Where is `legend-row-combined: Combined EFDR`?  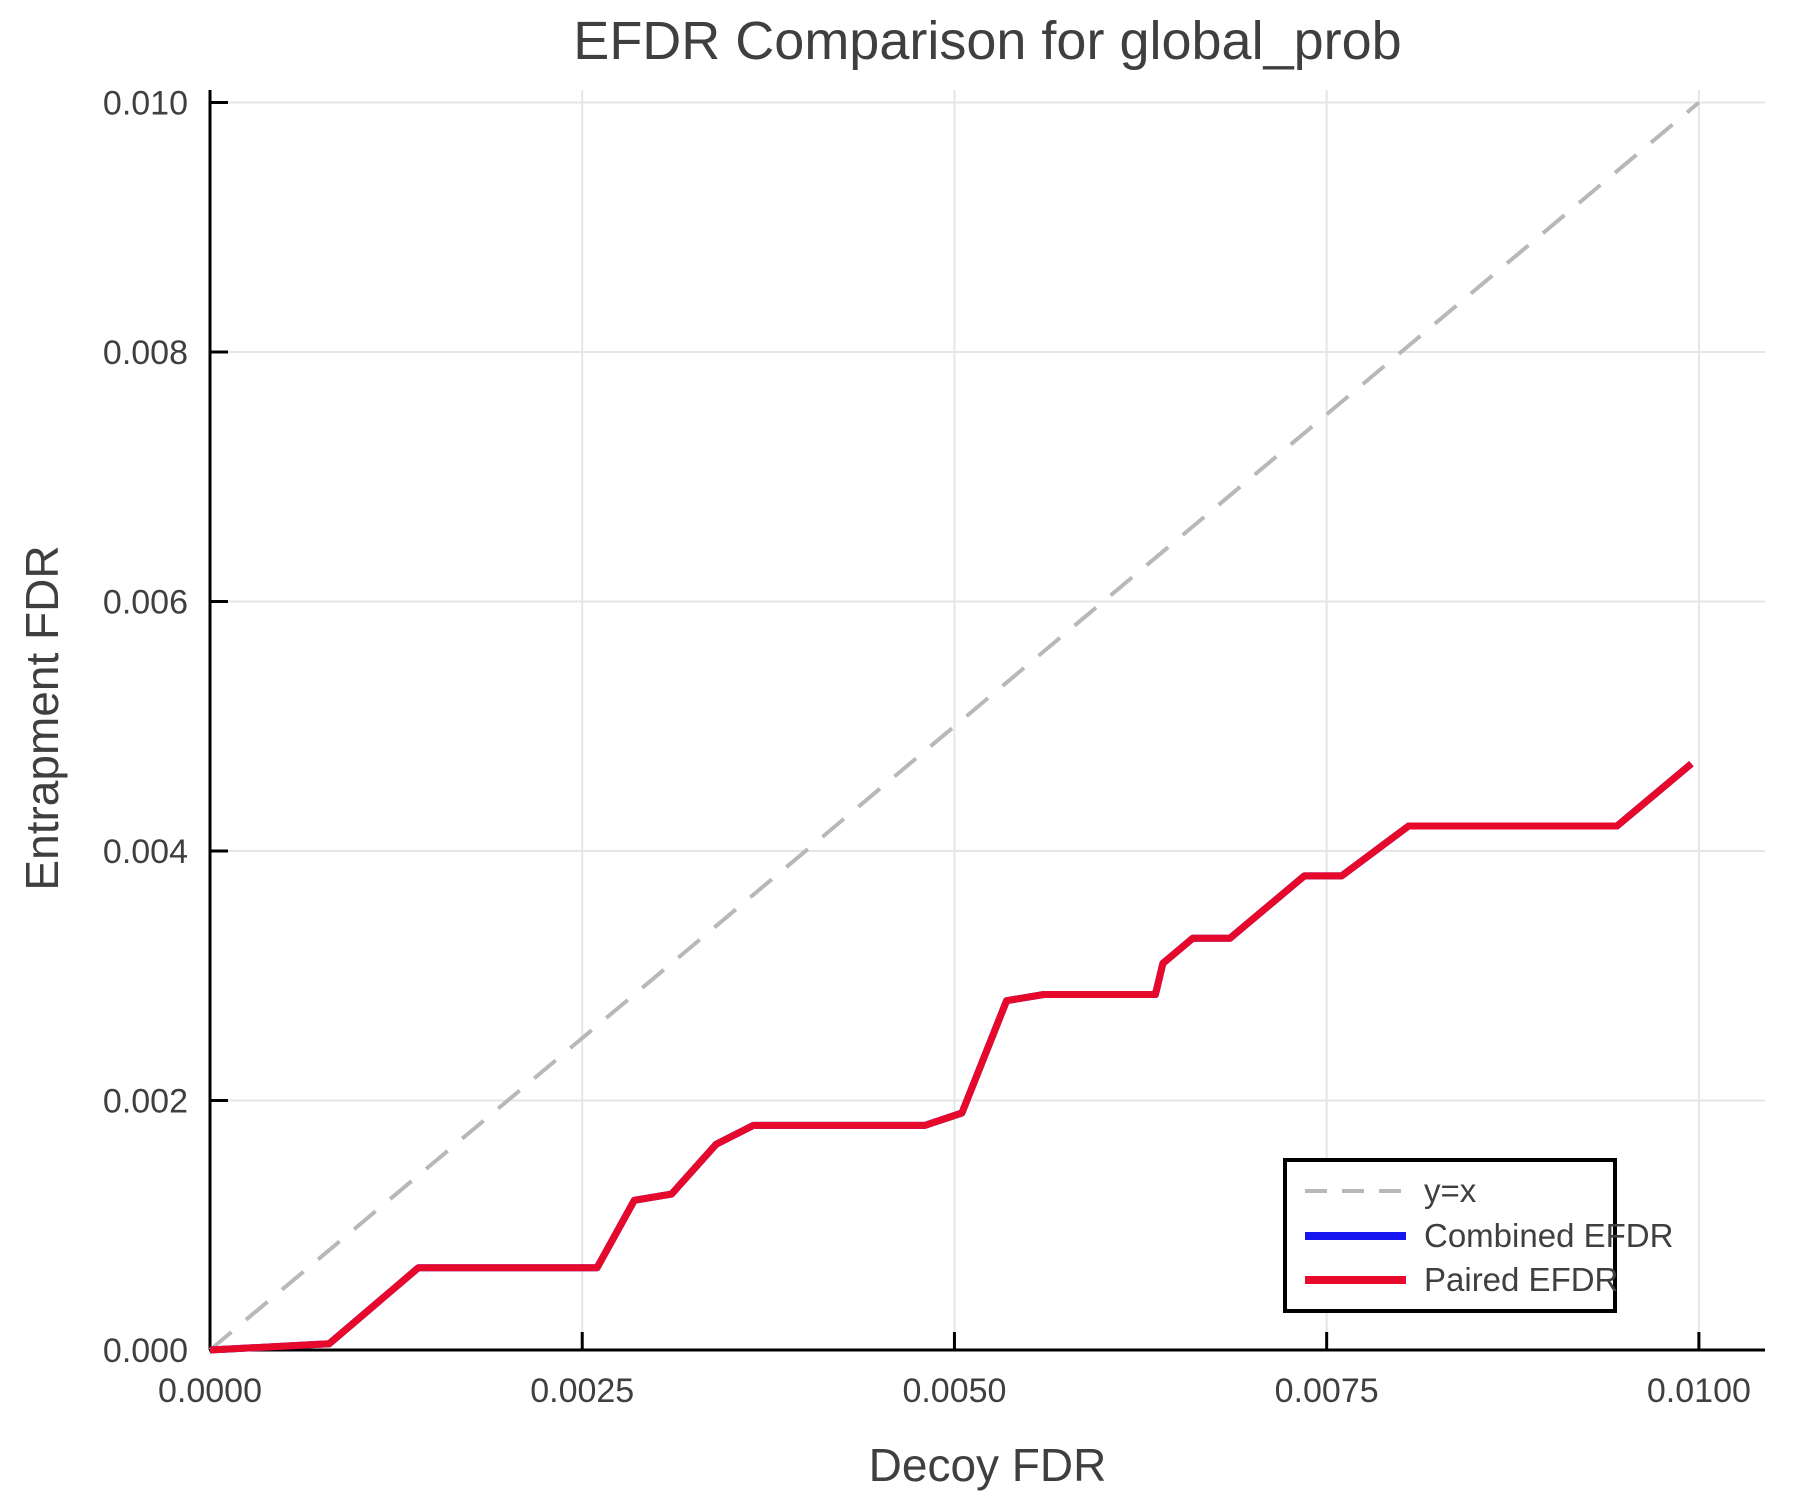
legend-row-combined: Combined EFDR is located at coordinates (1488, 1236).